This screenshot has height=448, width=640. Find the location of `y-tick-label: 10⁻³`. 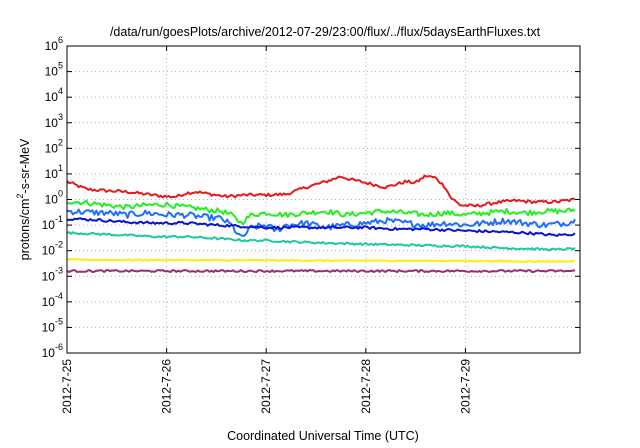

y-tick-label: 10⁻³ is located at coordinates (52, 274).